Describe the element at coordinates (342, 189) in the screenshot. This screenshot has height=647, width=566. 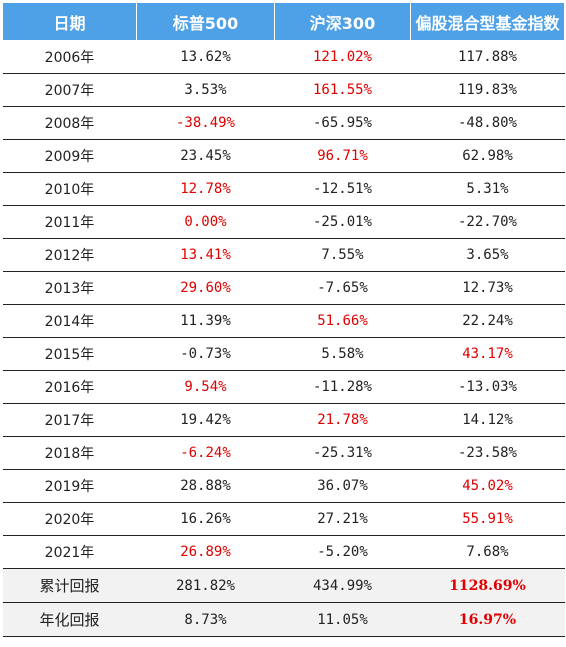
I see `hs300-cell: -12.51%` at that location.